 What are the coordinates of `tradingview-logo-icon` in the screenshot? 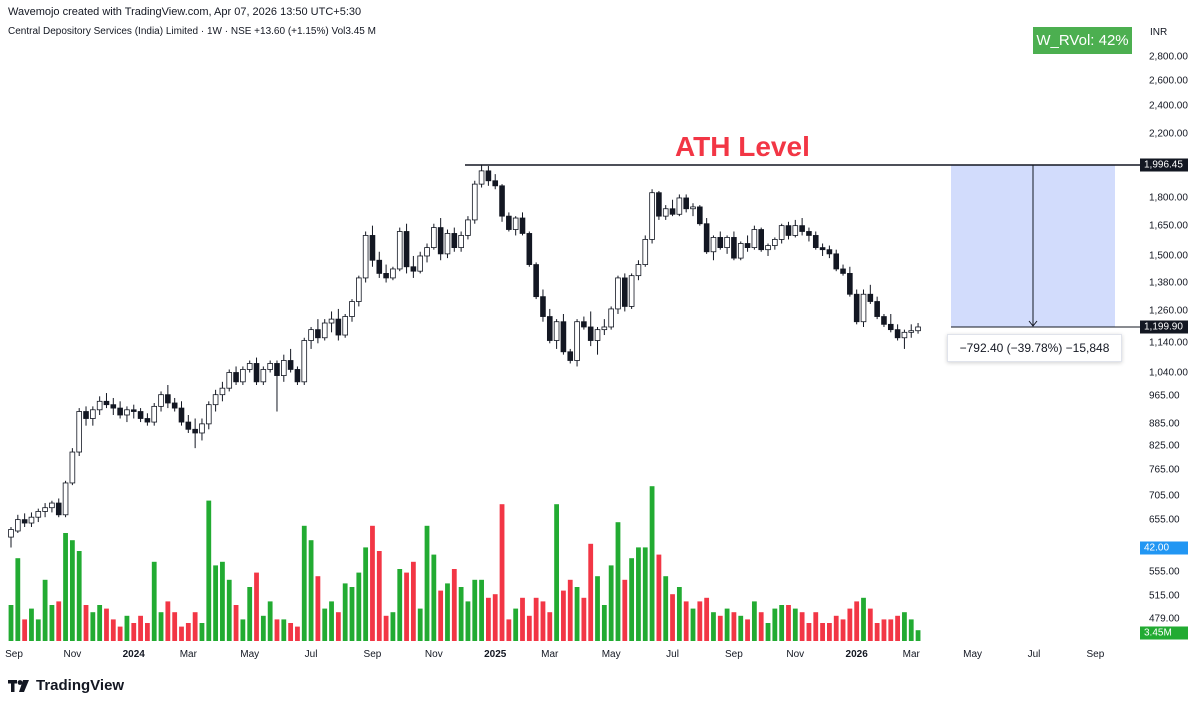 It's located at (18, 686).